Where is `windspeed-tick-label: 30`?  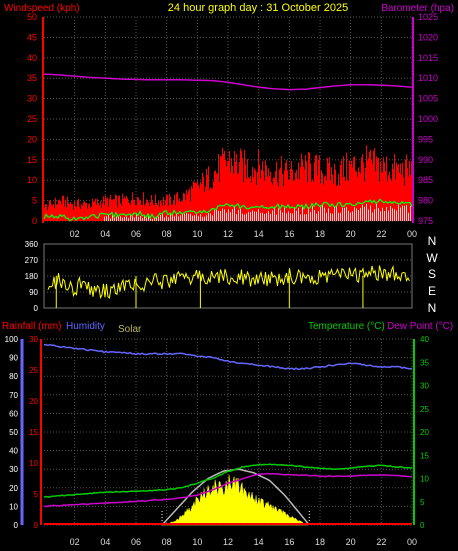
windspeed-tick-label: 30 is located at coordinates (32, 99).